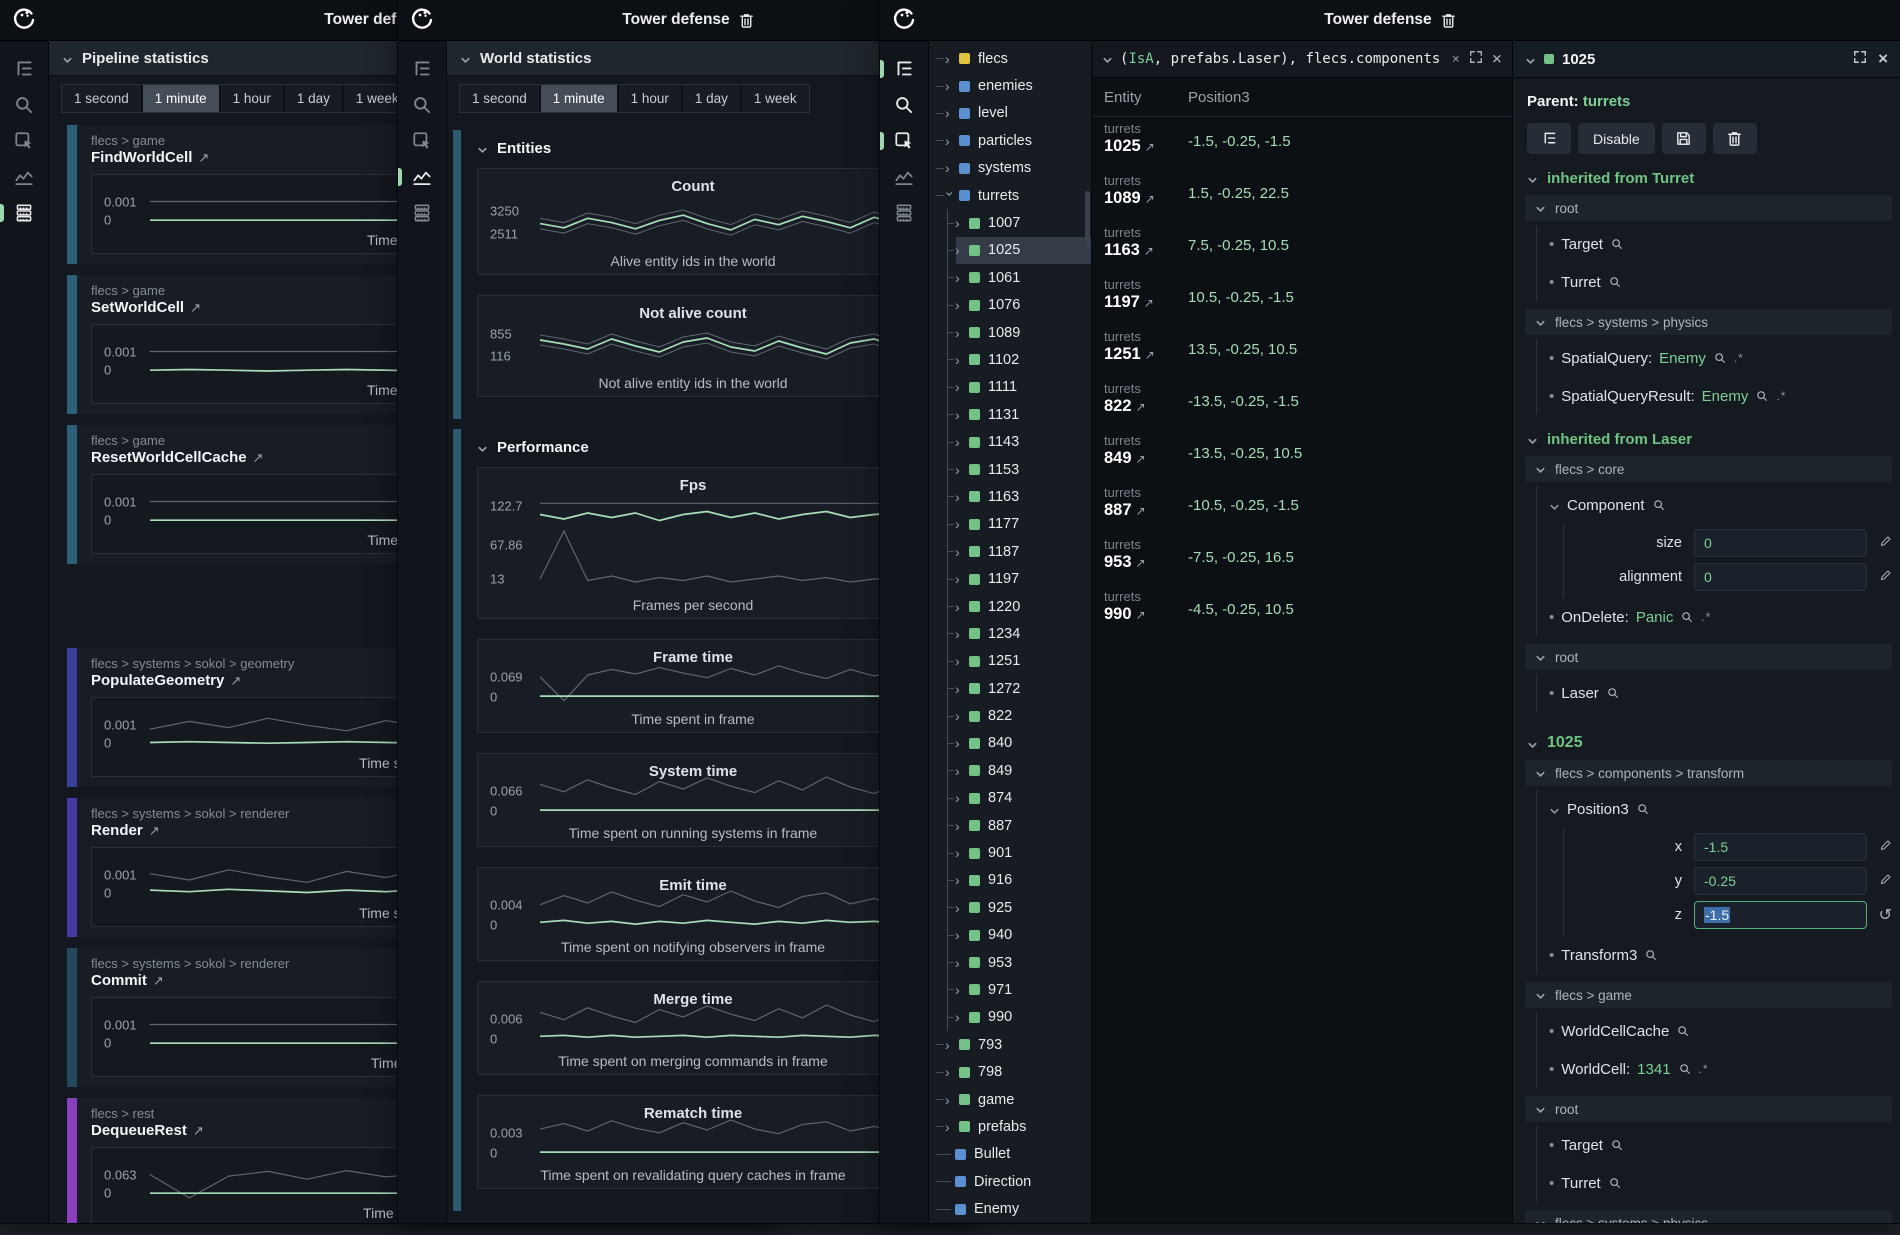 Image resolution: width=1900 pixels, height=1235 pixels. I want to click on component-value-link: Enemy, so click(1725, 396).